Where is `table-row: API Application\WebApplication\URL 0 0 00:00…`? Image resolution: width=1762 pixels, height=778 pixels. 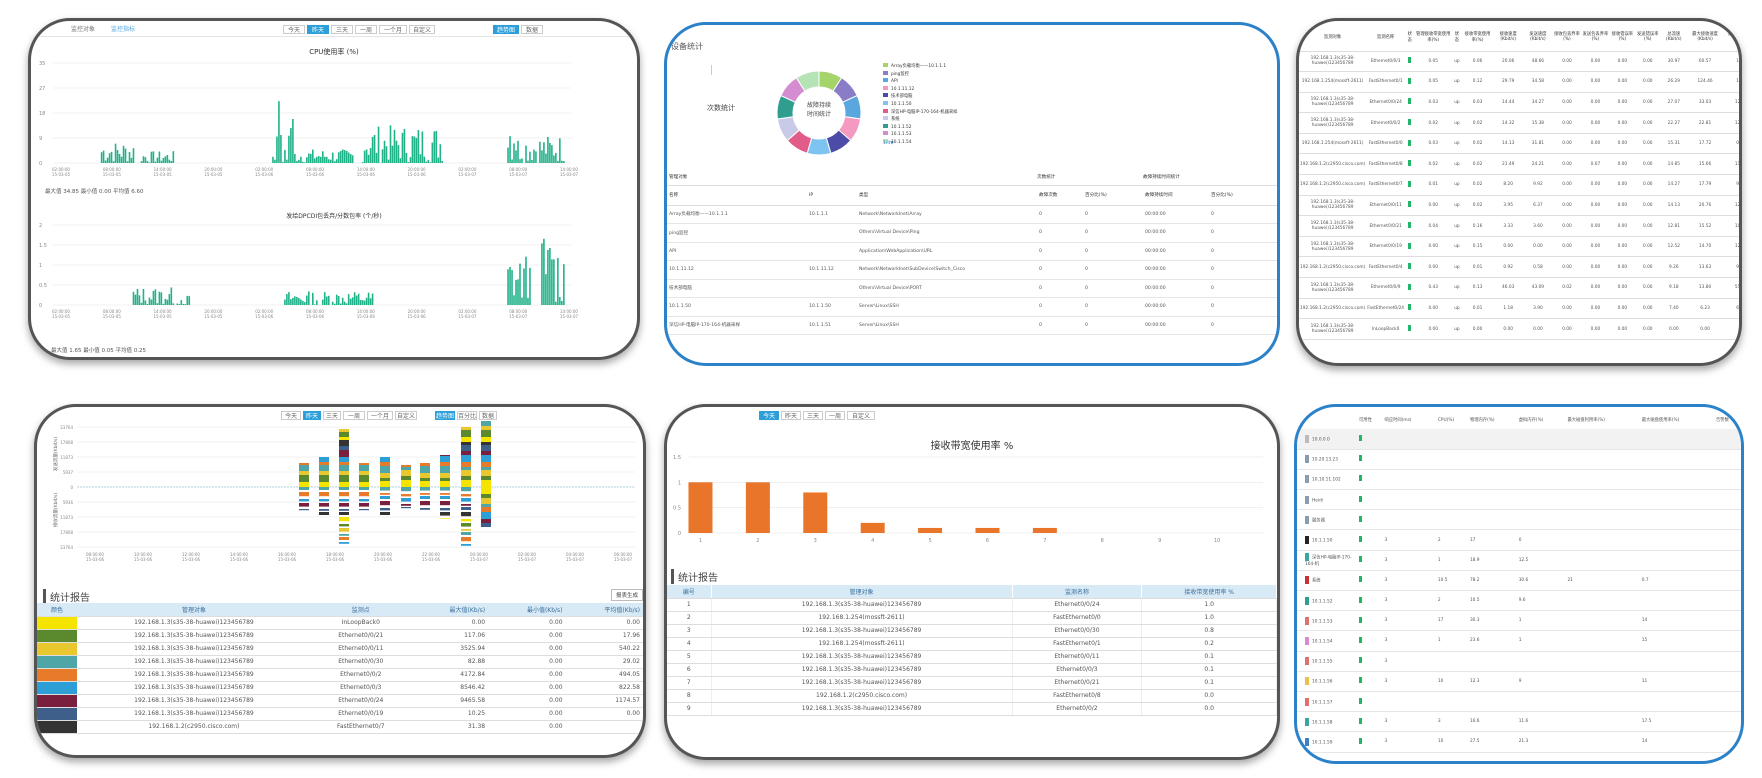 table-row: API Application\WebApplication\URL 0 0 00:00… is located at coordinates (972, 251).